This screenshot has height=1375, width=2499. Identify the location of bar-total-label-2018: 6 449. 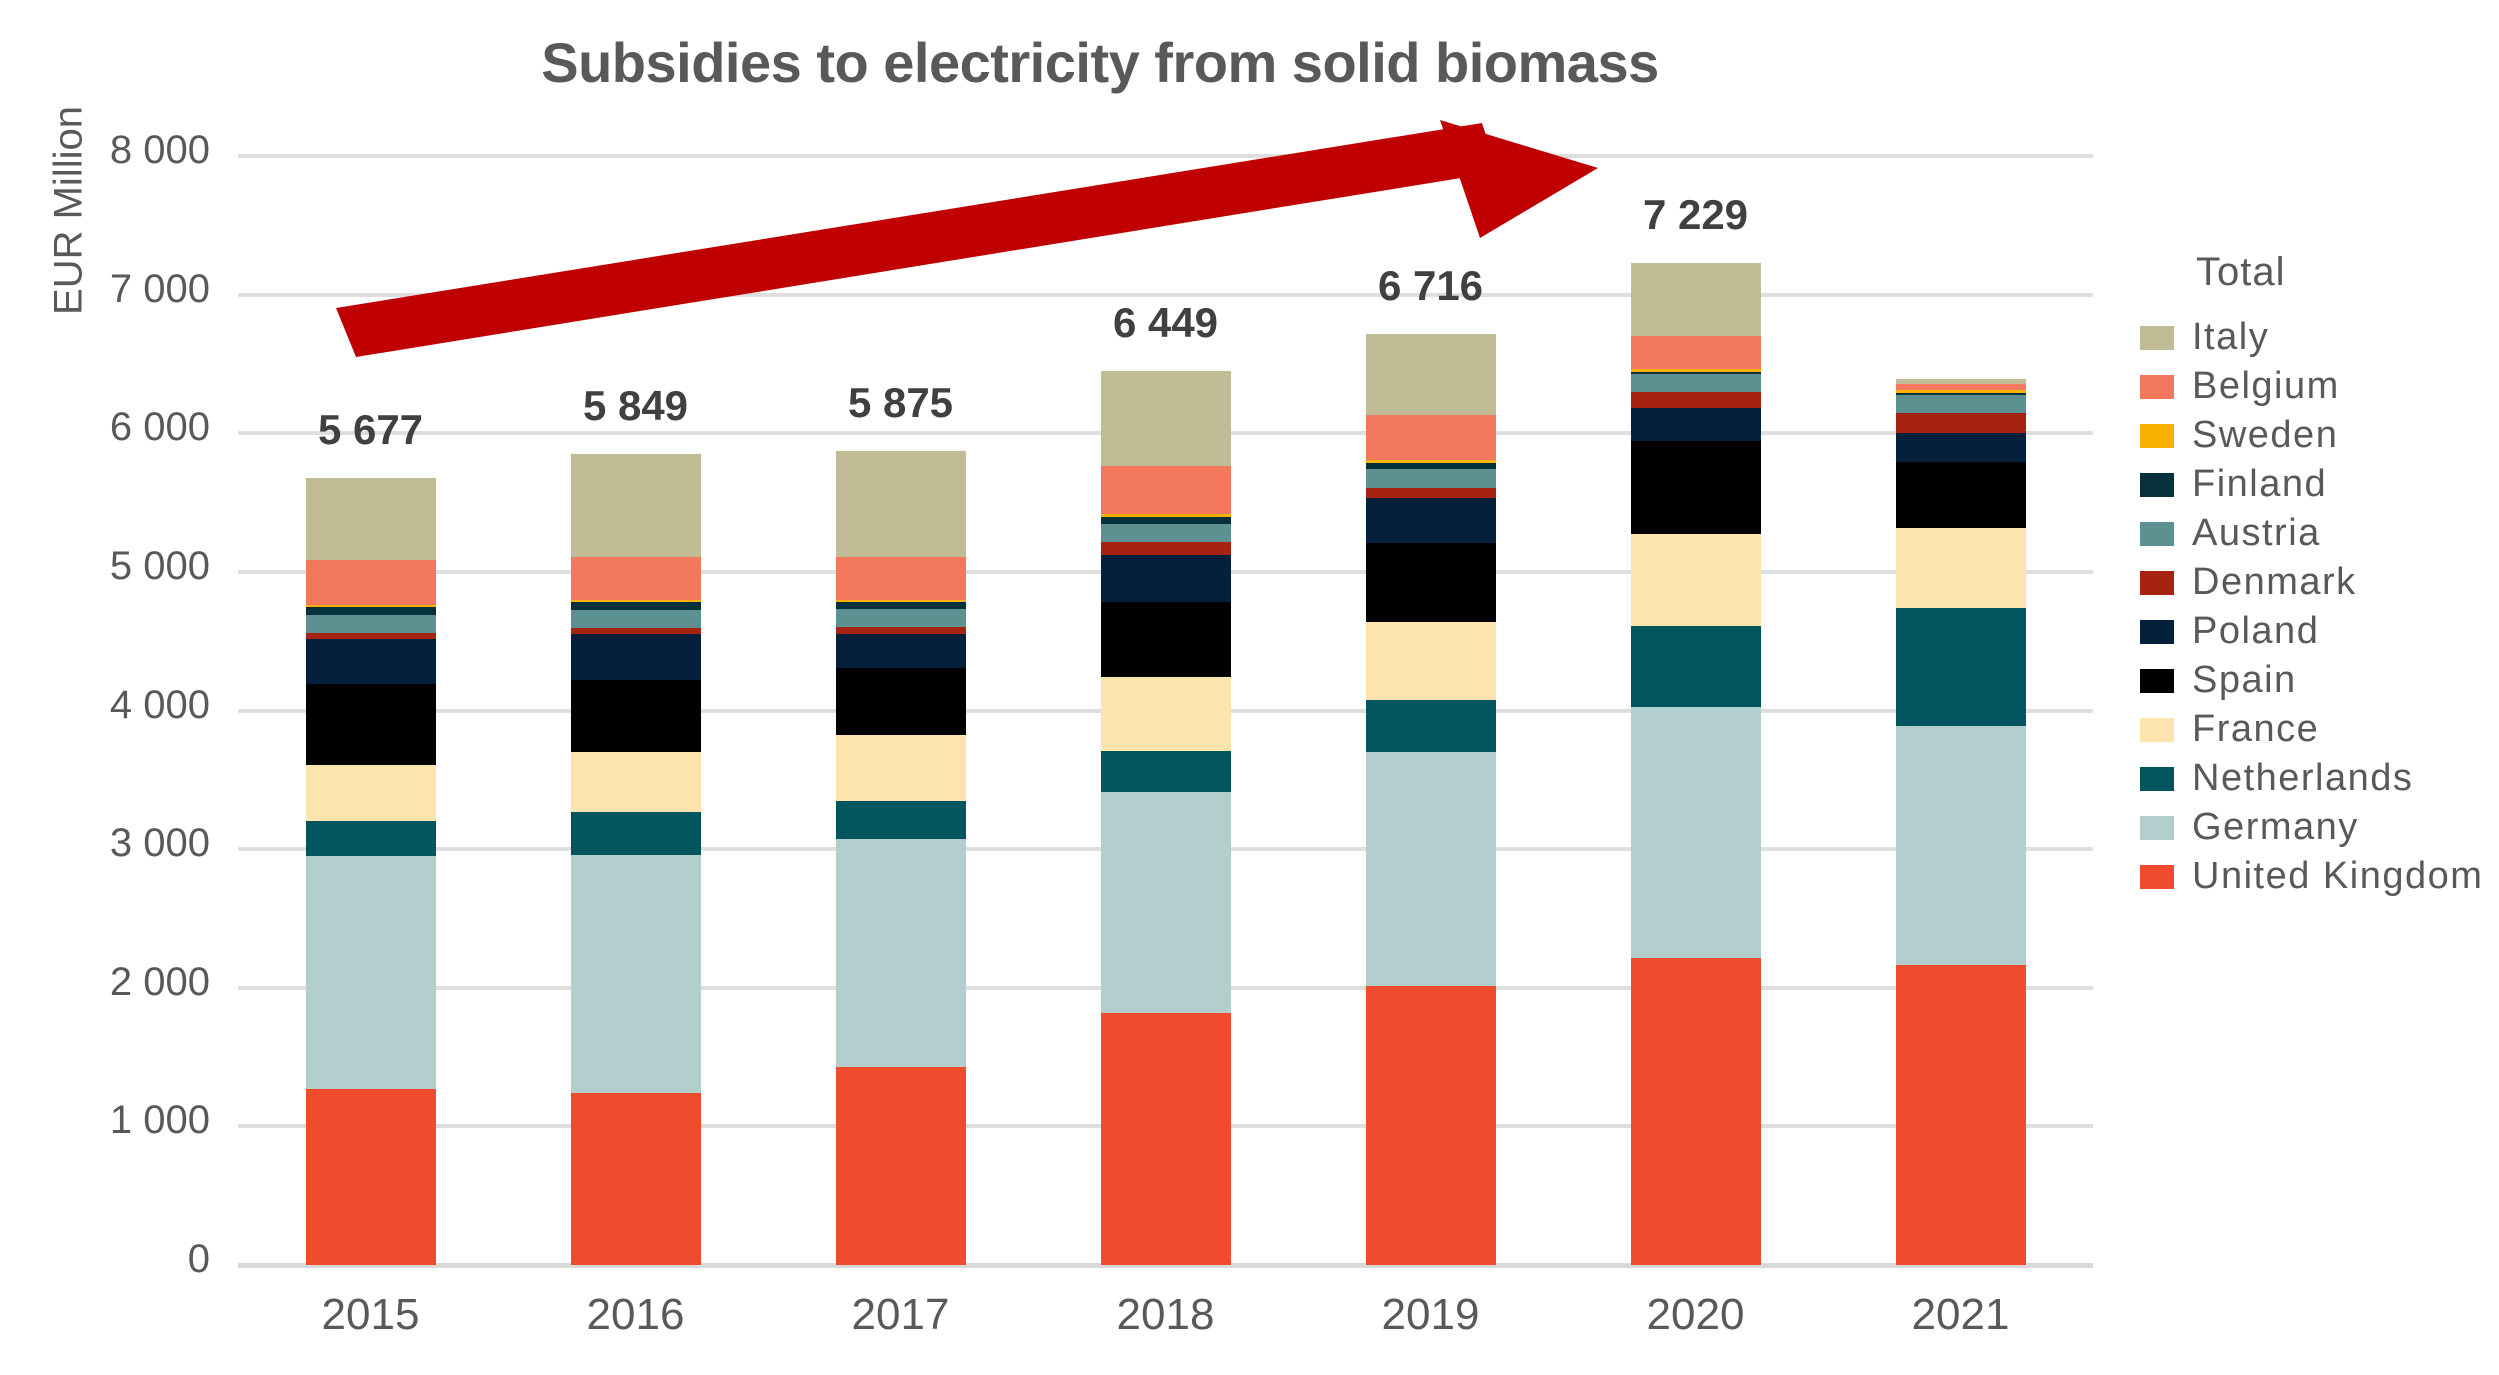
(1165, 322).